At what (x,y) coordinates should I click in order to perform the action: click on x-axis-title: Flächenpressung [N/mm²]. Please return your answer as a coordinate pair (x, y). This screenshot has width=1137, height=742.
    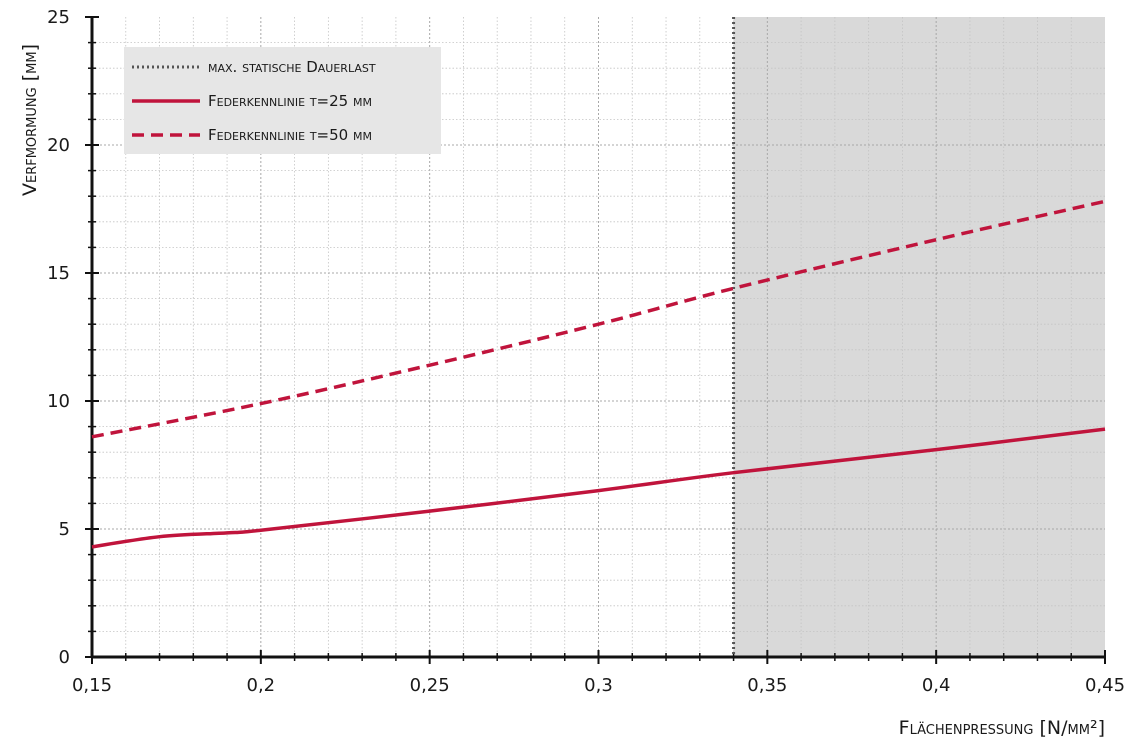
    Looking at the image, I should click on (1002, 728).